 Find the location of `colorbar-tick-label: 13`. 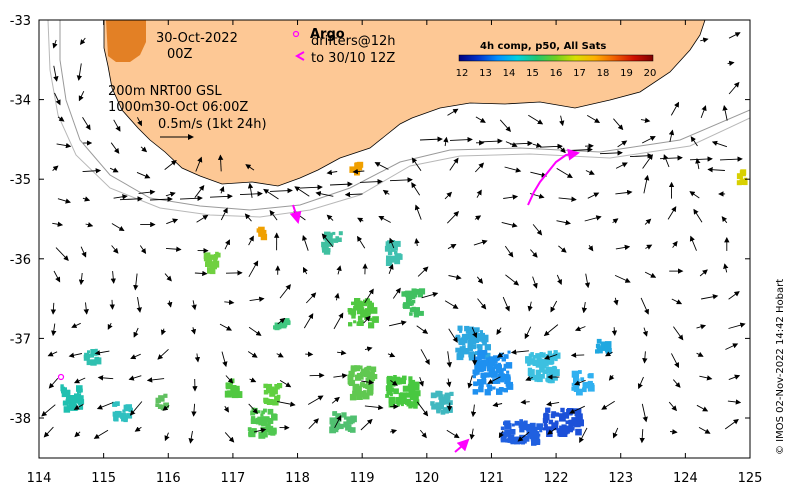

colorbar-tick-label: 13 is located at coordinates (485, 73).